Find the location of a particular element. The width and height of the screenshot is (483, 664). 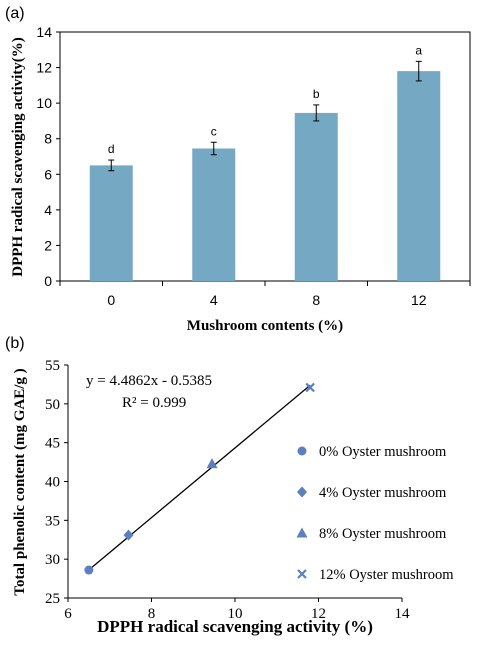

y-tick-label: 45 is located at coordinates (52, 444).